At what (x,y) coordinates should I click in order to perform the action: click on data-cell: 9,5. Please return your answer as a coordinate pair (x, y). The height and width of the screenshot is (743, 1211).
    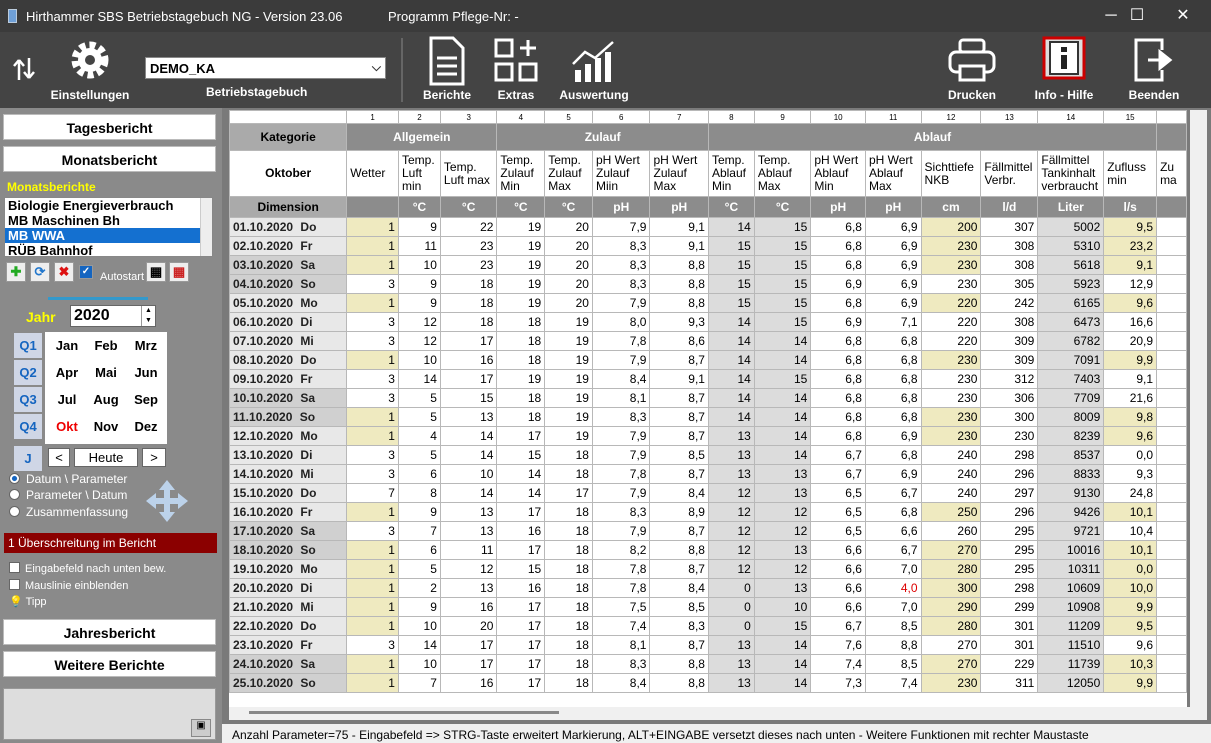
    Looking at the image, I should click on (1130, 227).